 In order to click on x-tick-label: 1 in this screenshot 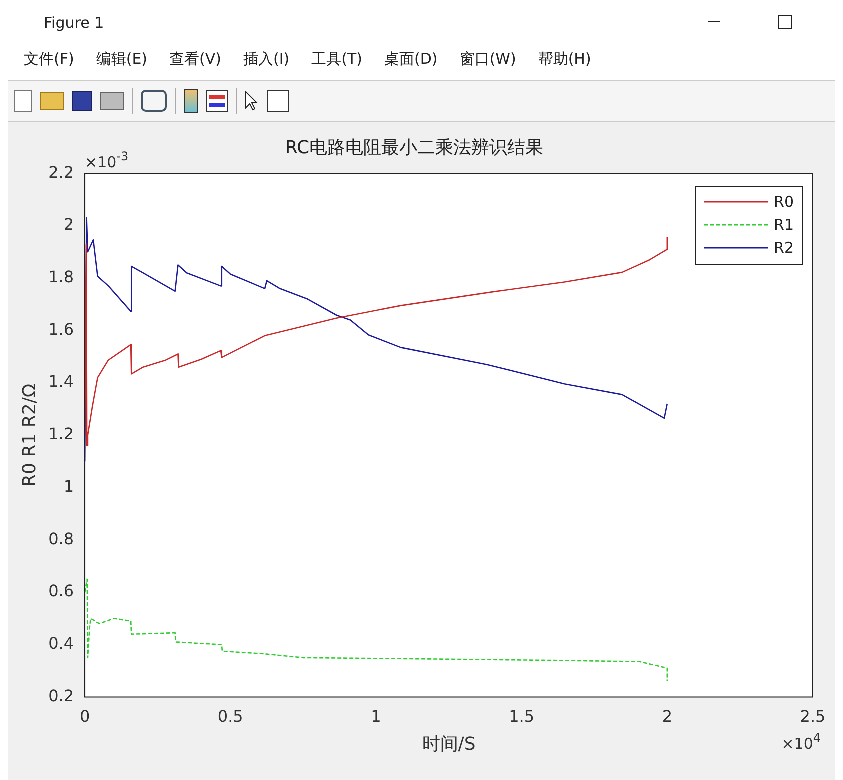, I will do `click(376, 716)`.